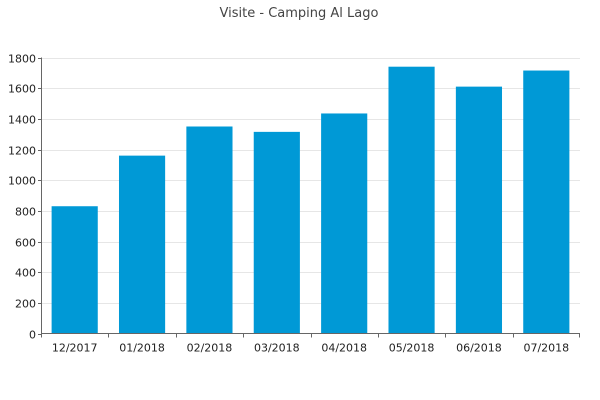  I want to click on x-tick-label: 01/2018, so click(142, 348).